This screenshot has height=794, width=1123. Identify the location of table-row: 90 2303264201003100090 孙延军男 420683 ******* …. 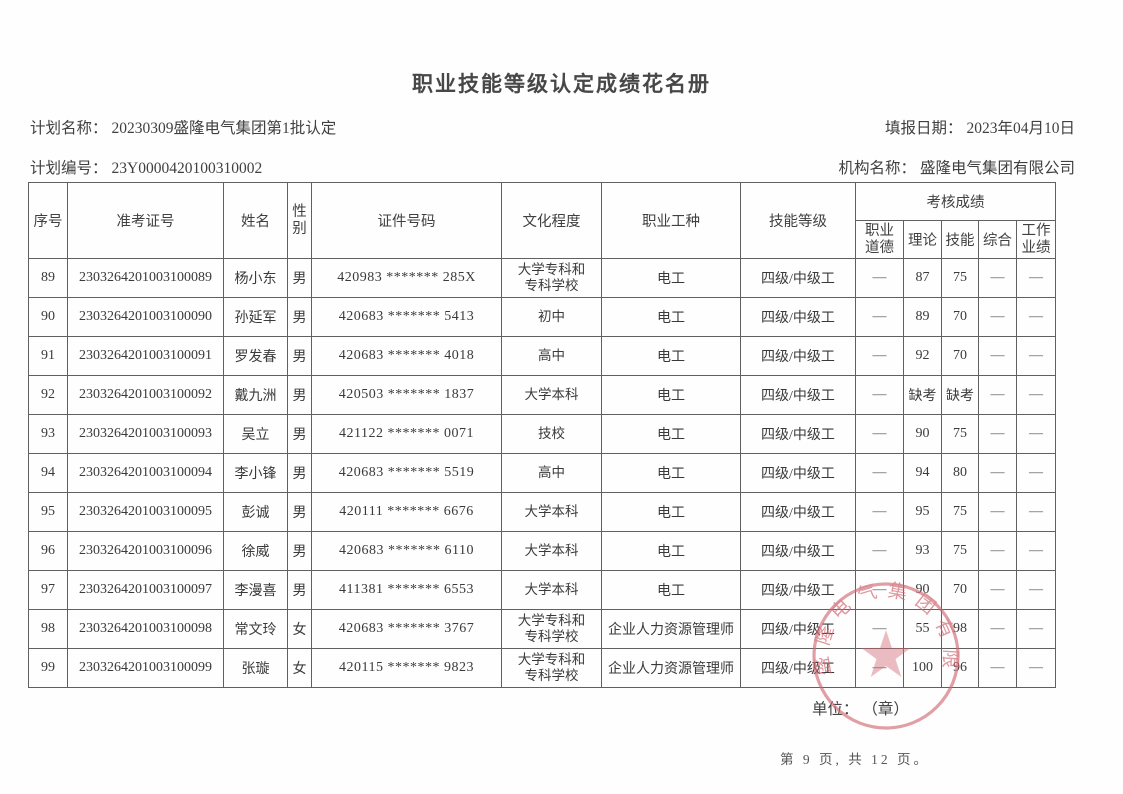
(542, 317).